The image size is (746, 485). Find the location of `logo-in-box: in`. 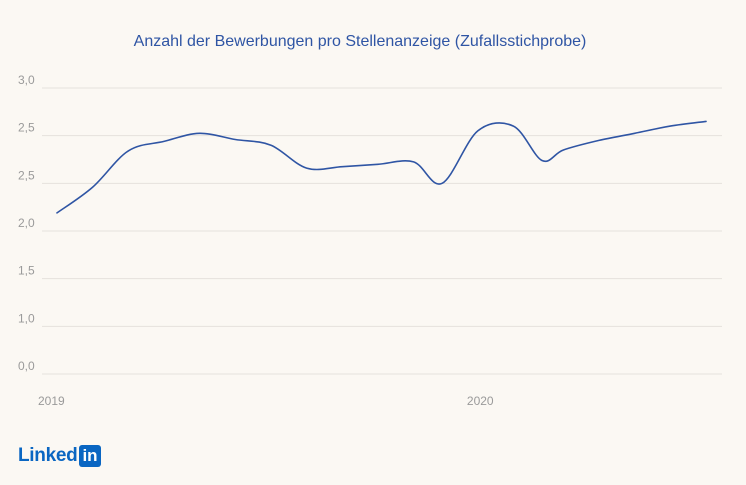

logo-in-box: in is located at coordinates (90, 456).